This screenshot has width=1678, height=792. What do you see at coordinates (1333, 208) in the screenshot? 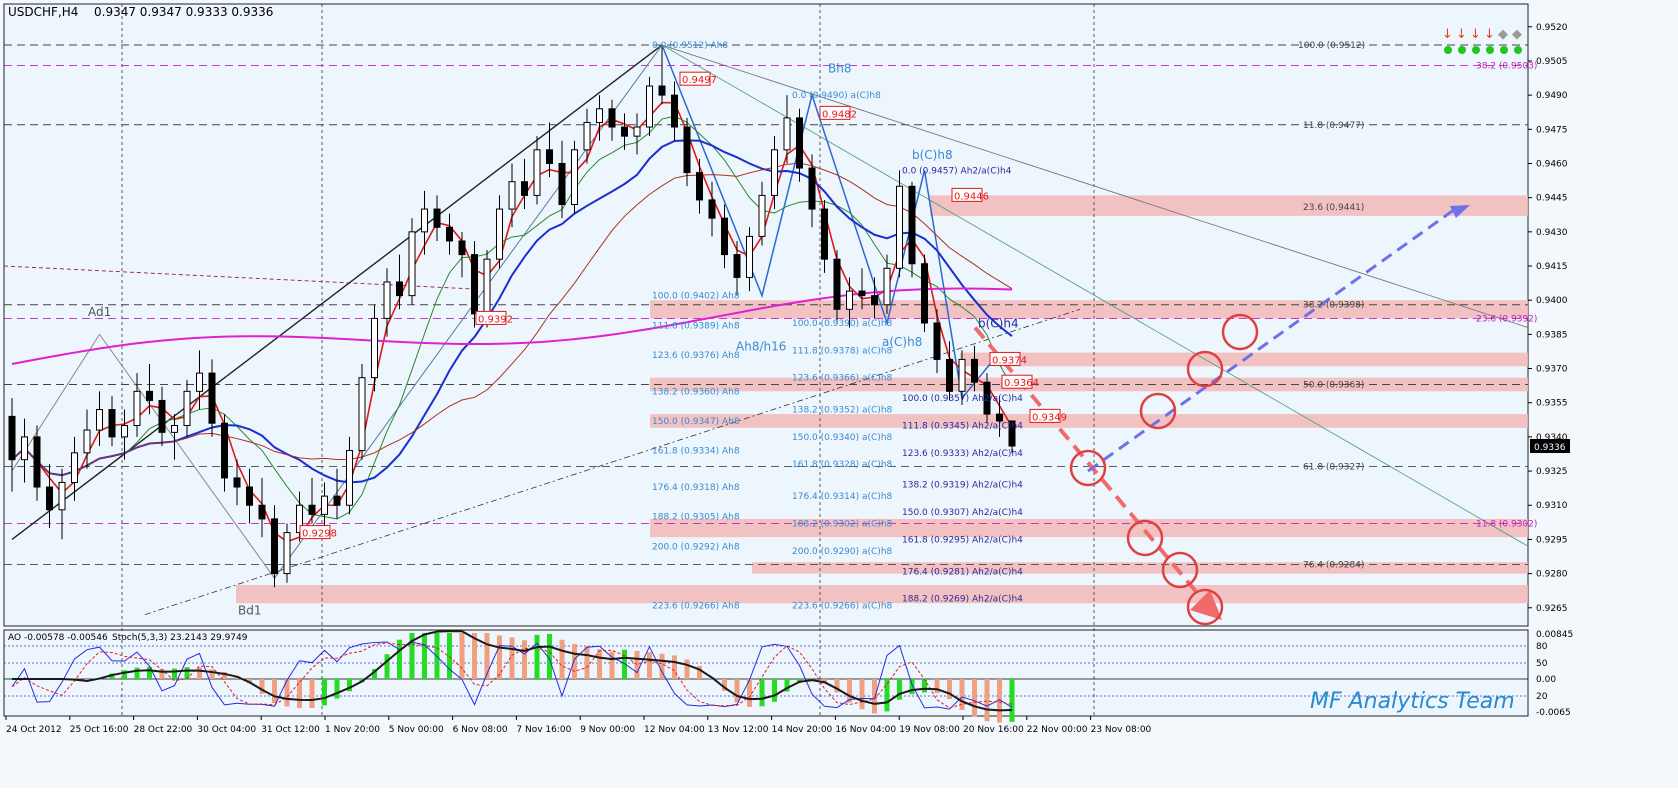
I see `fib-label-far: 23.6 (0.9441)` at bounding box center [1333, 208].